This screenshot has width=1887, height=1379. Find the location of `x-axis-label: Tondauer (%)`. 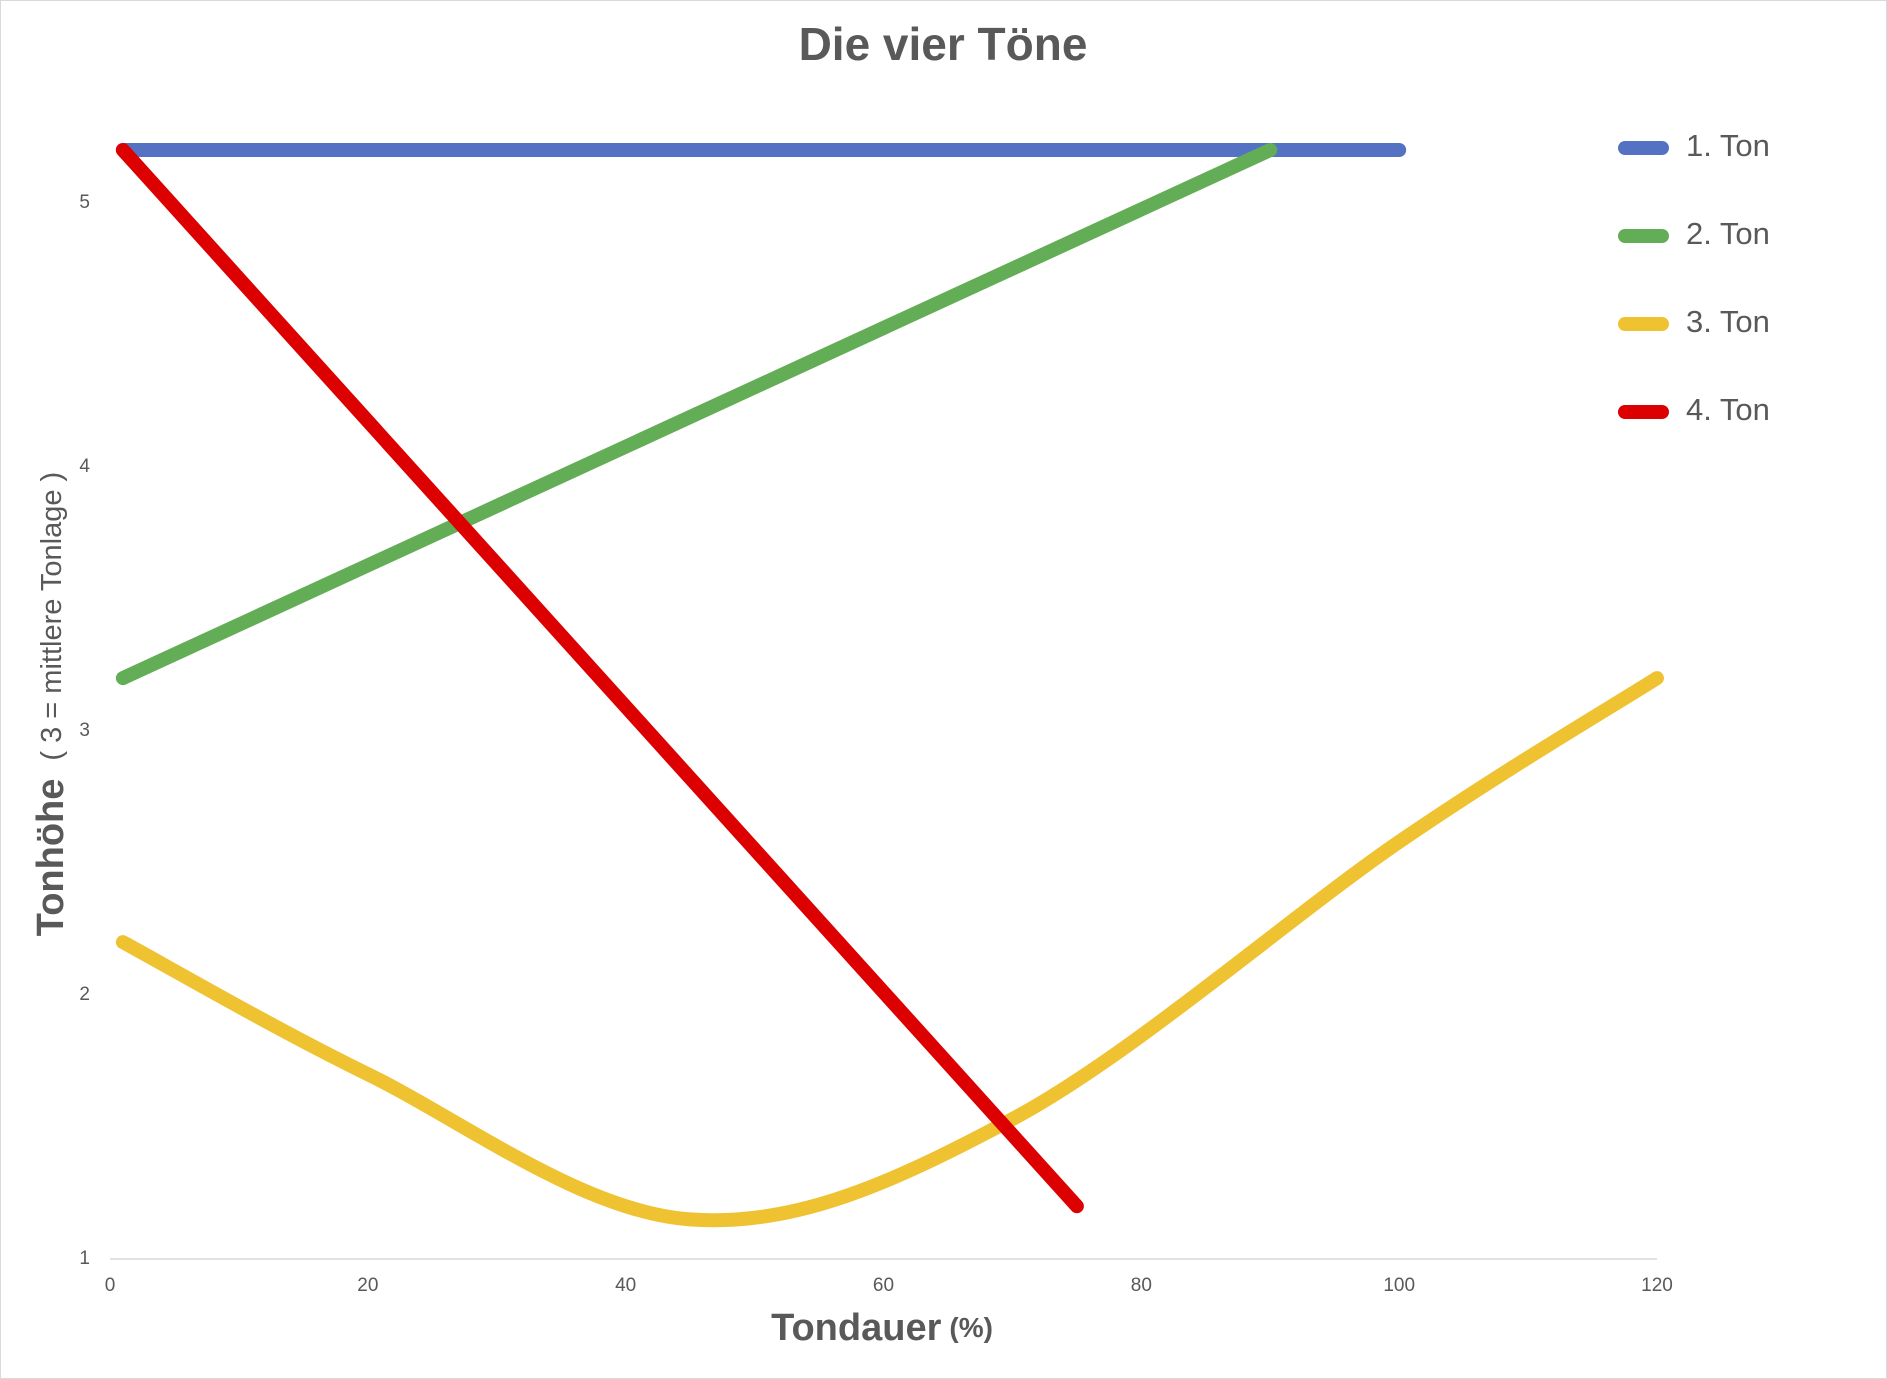

x-axis-label: Tondauer (%) is located at coordinates (882, 1328).